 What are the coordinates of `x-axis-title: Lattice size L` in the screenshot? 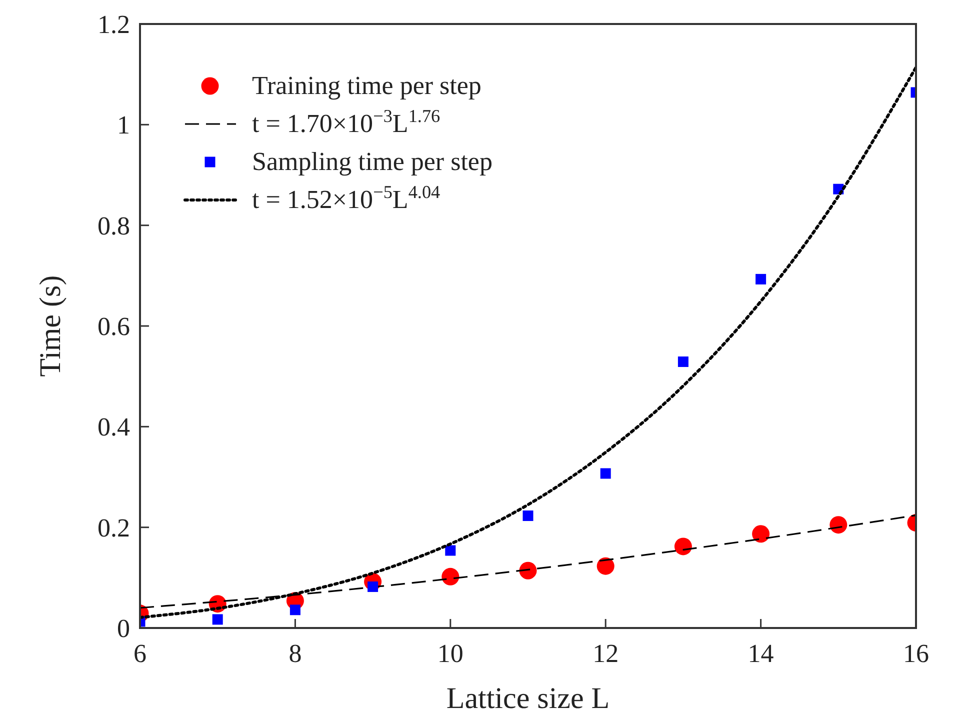 It's located at (528, 698).